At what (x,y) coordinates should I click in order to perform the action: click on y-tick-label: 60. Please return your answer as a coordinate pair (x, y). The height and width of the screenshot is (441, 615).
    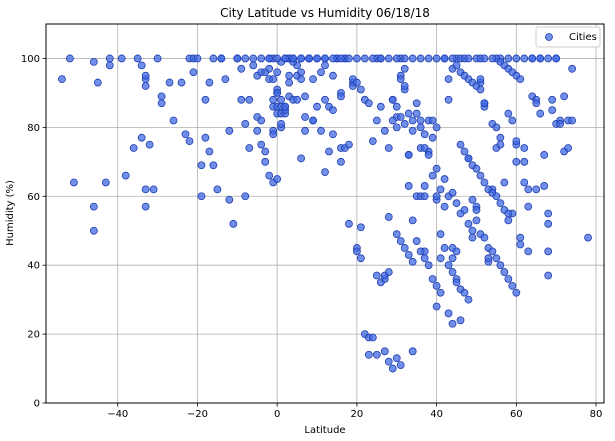
    Looking at the image, I should click on (33, 197).